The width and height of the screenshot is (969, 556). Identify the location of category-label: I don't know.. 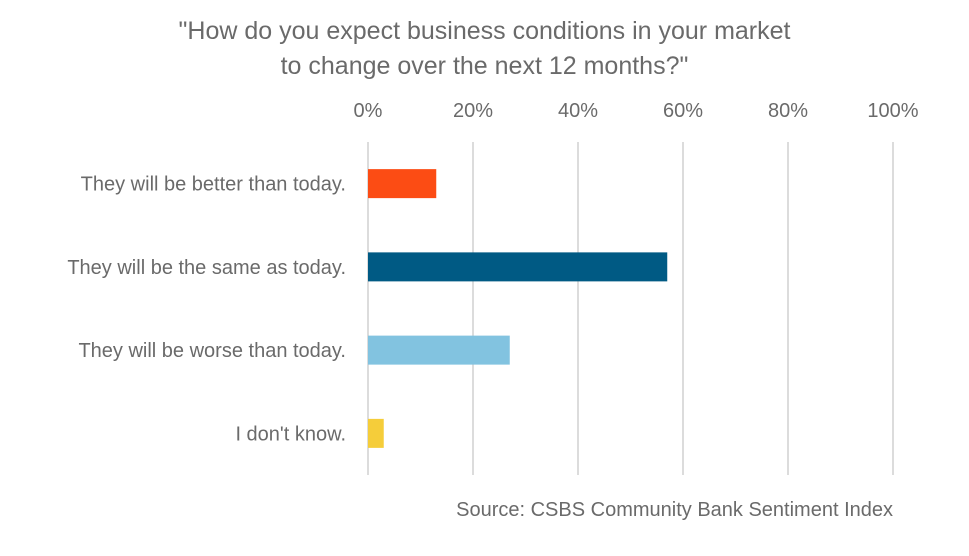
(290, 434).